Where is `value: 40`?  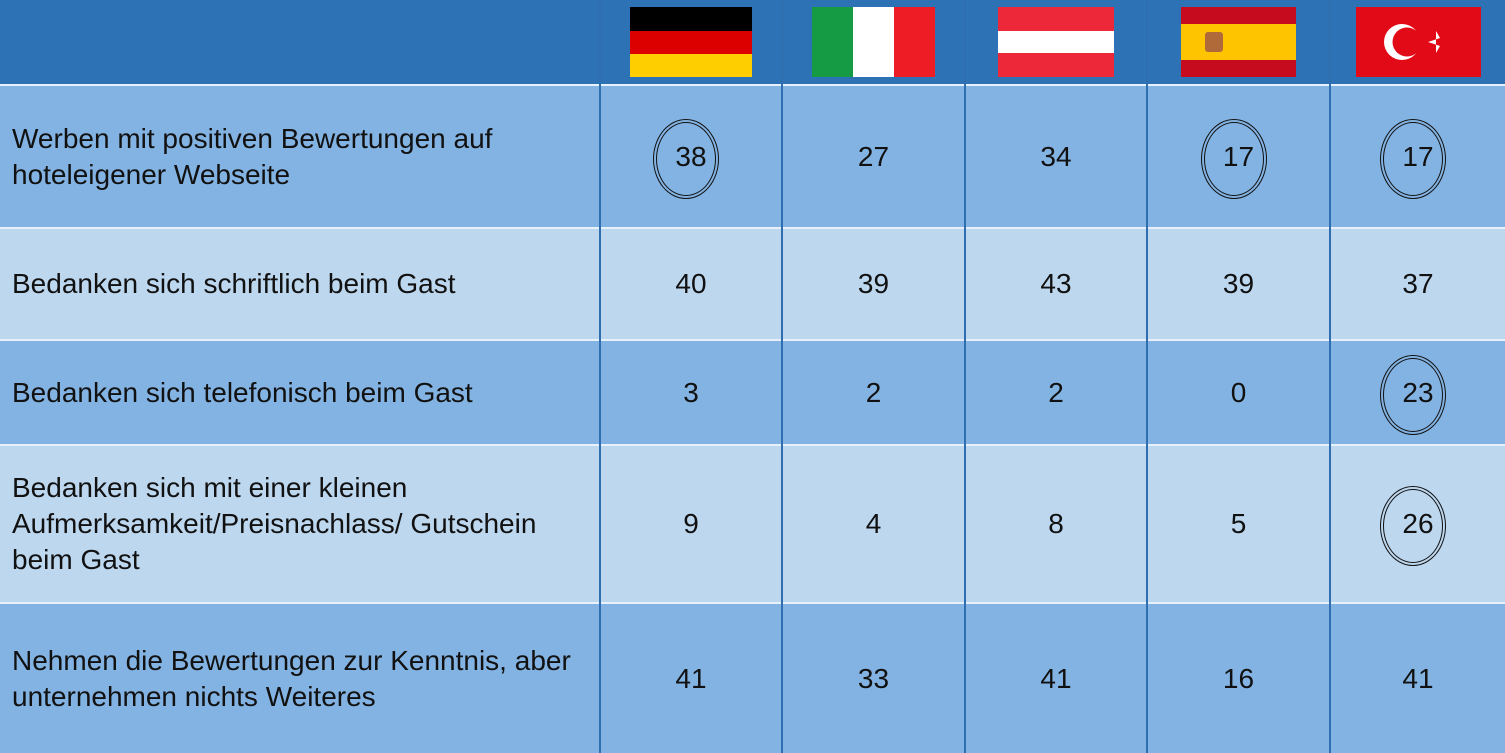 value: 40 is located at coordinates (691, 283).